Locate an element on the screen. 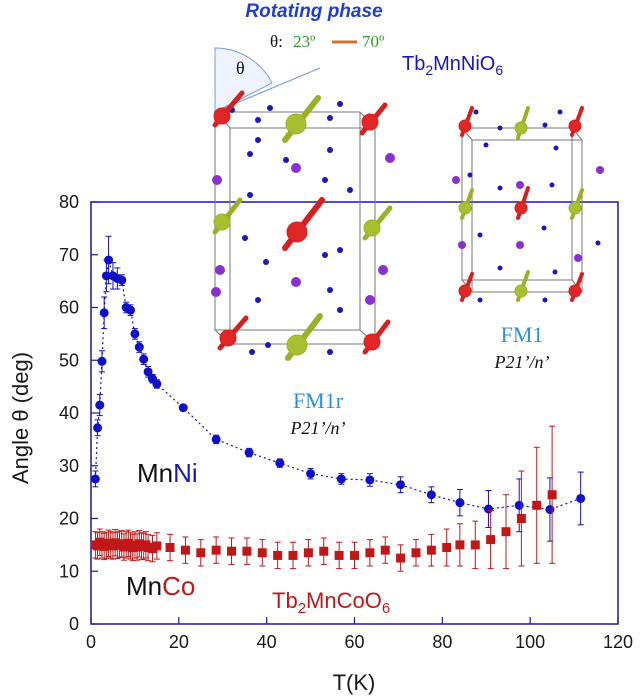  crystal-cell-fm1 is located at coordinates (528, 204).